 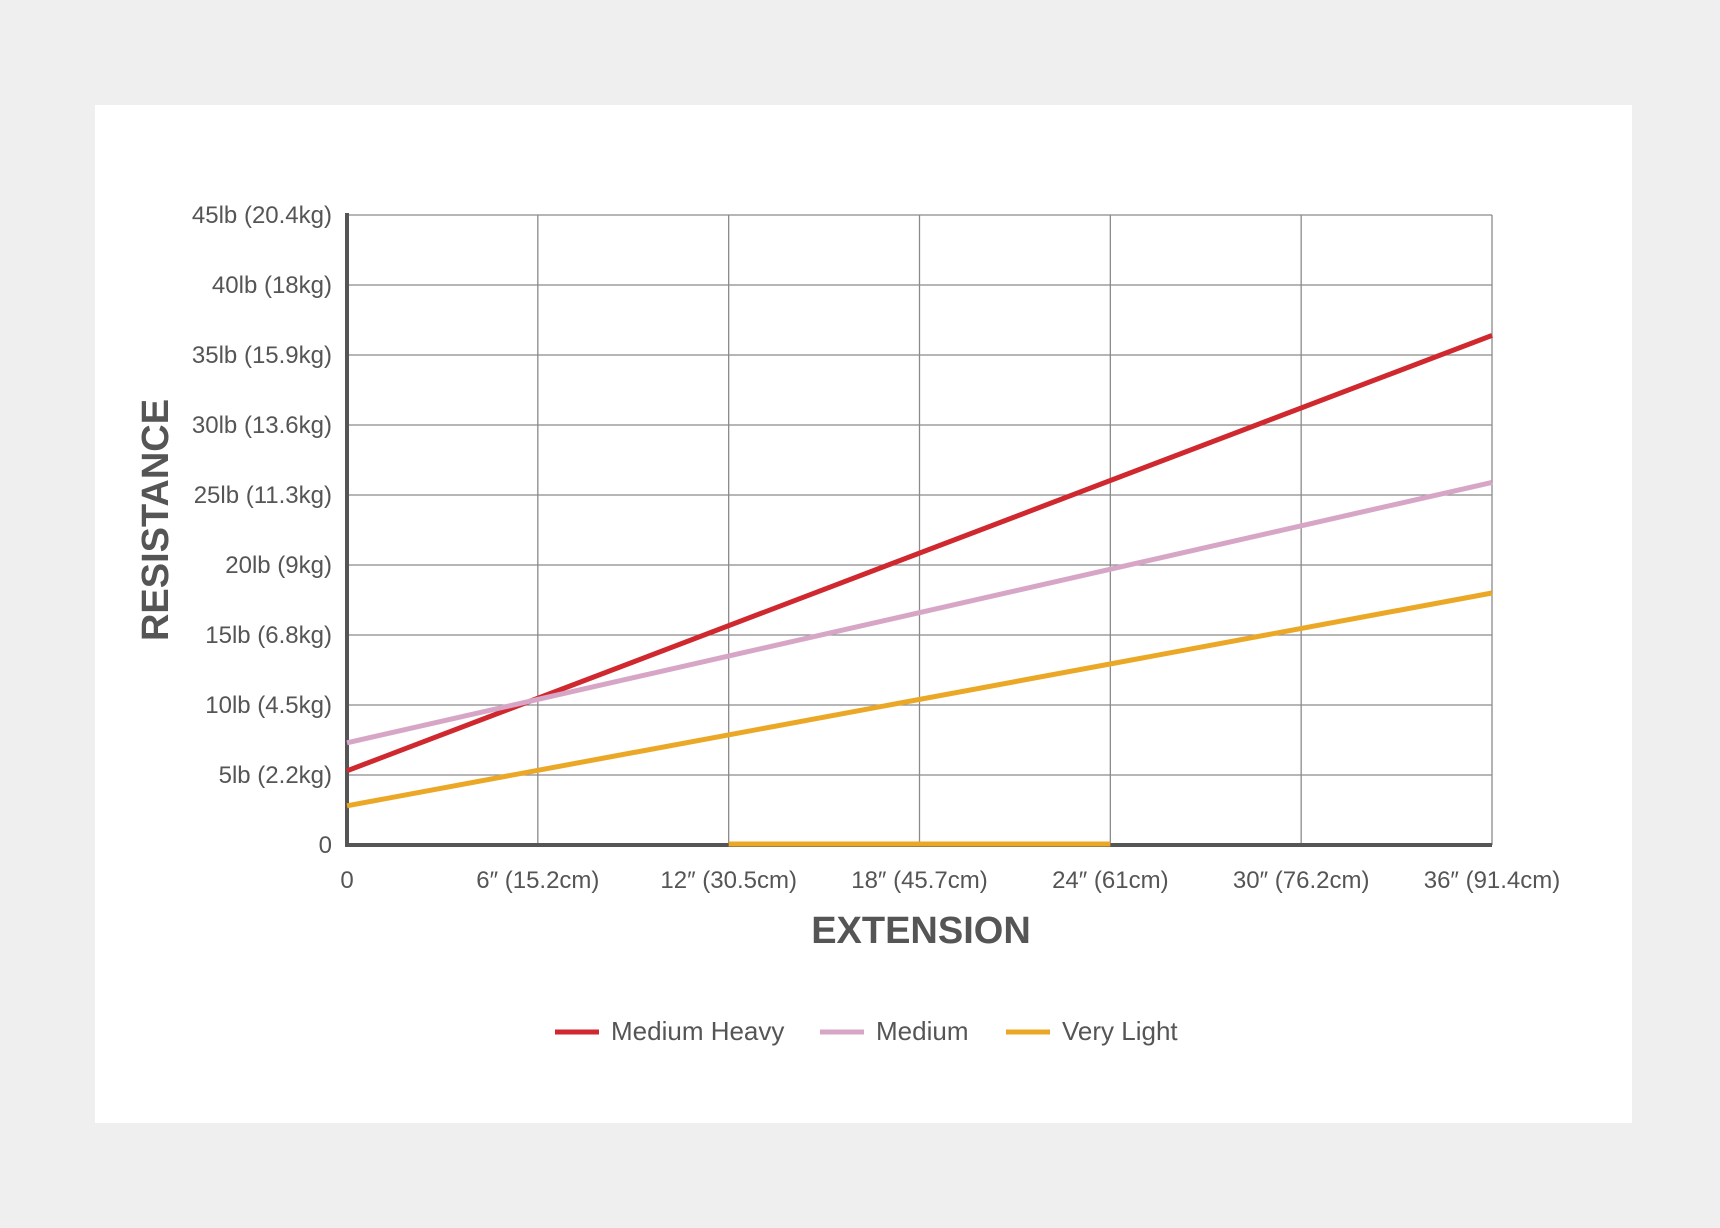 I want to click on legend-item-very-light: Very Light, so click(x=1092, y=1031).